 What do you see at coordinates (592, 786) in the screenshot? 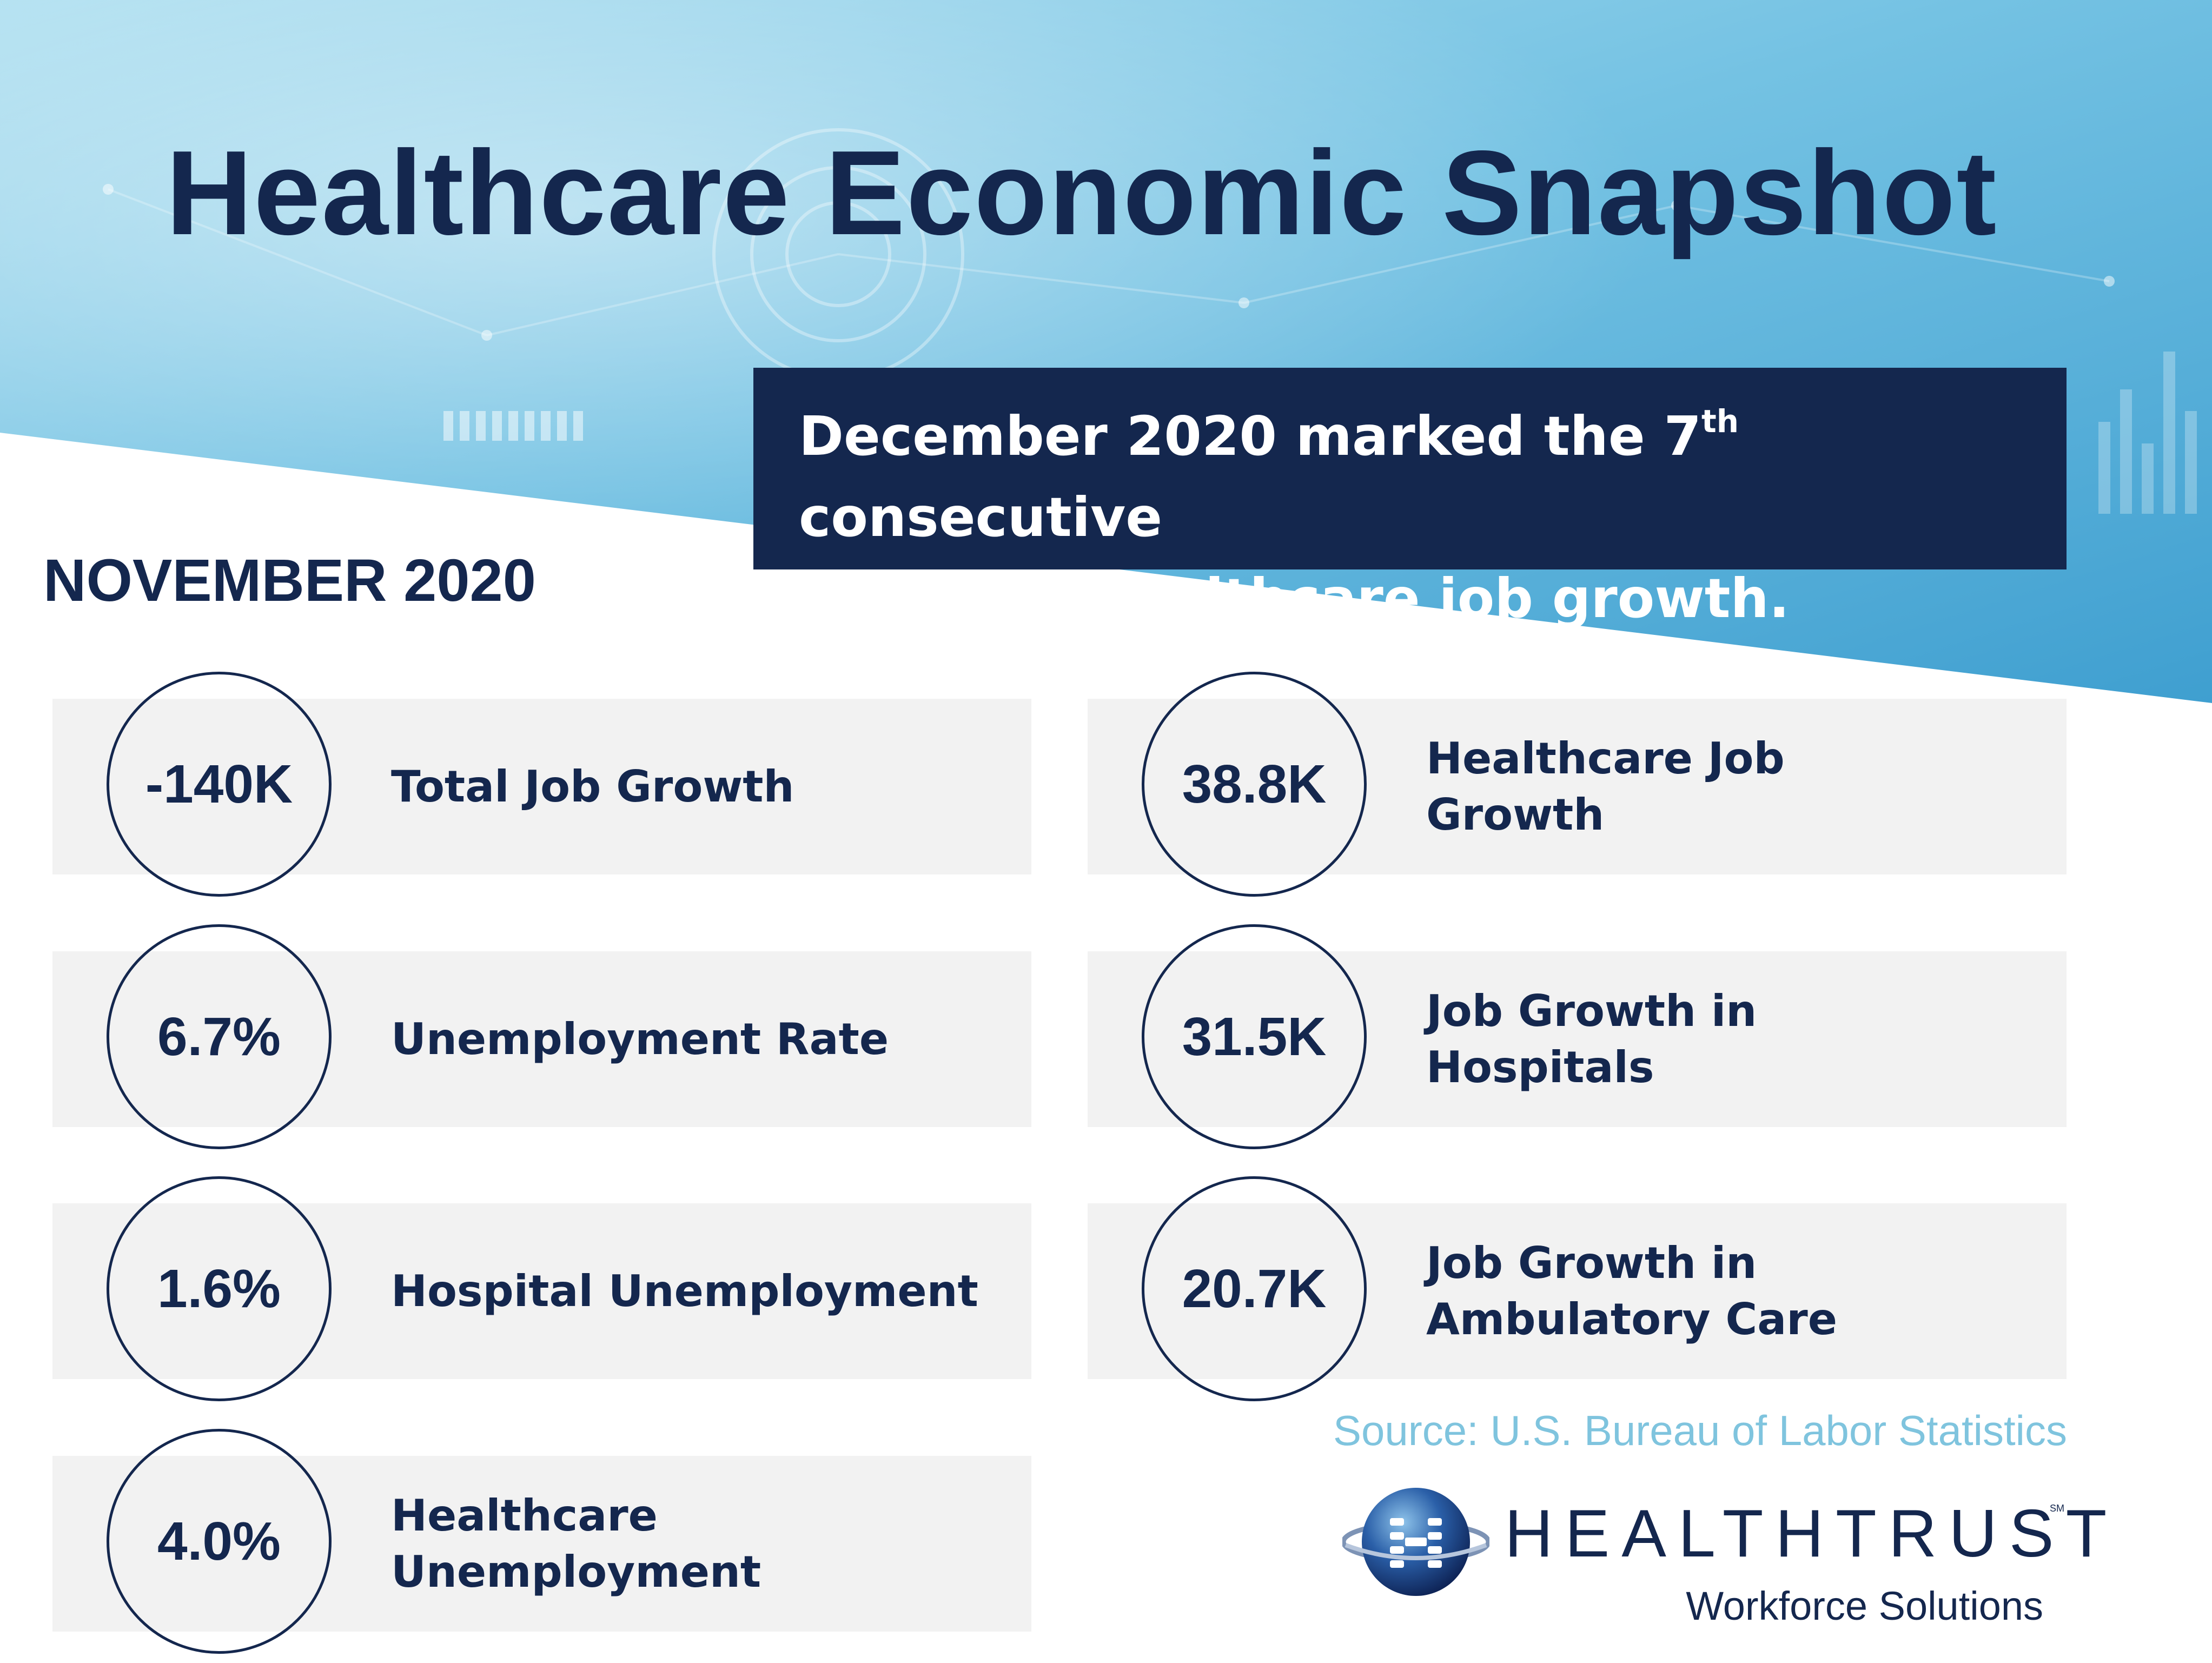
I see `stat-label: Total Job Growth` at bounding box center [592, 786].